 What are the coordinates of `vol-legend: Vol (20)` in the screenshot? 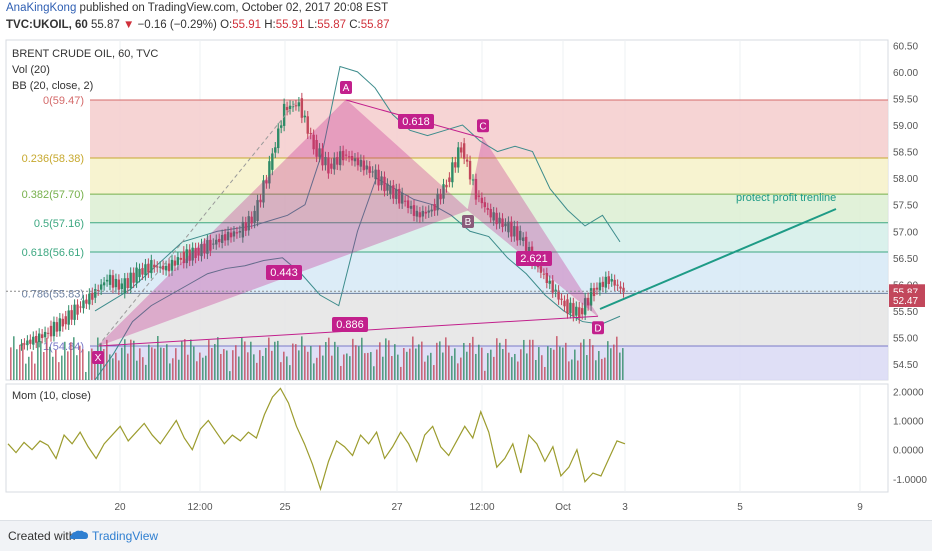 It's located at (31, 70).